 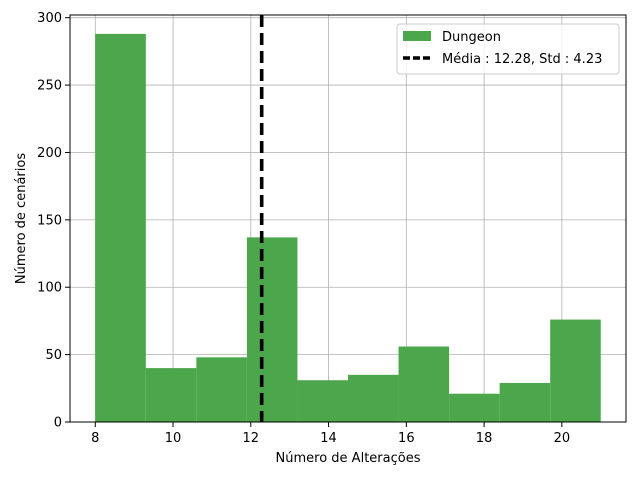 I want to click on legend-box, so click(x=508, y=49).